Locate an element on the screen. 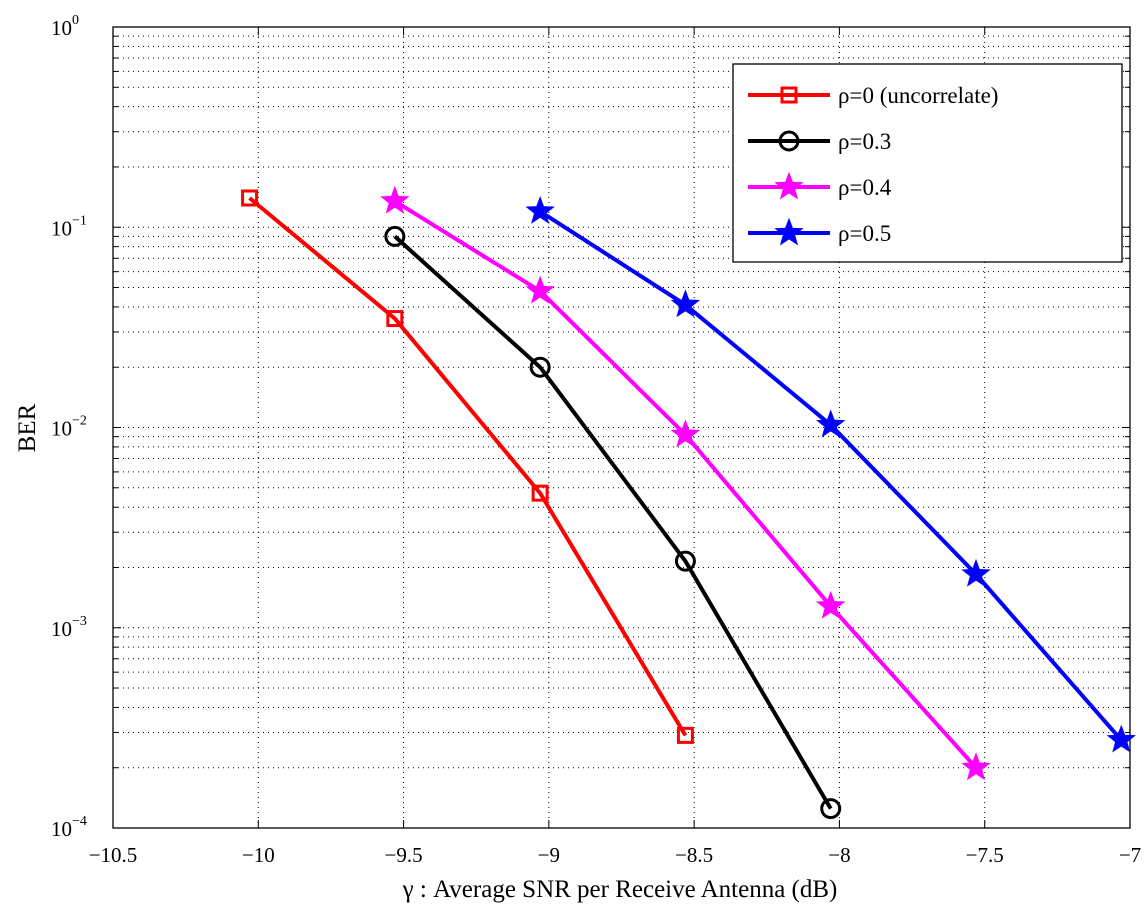  y-tick-label: 10⁻² is located at coordinates (69, 427).